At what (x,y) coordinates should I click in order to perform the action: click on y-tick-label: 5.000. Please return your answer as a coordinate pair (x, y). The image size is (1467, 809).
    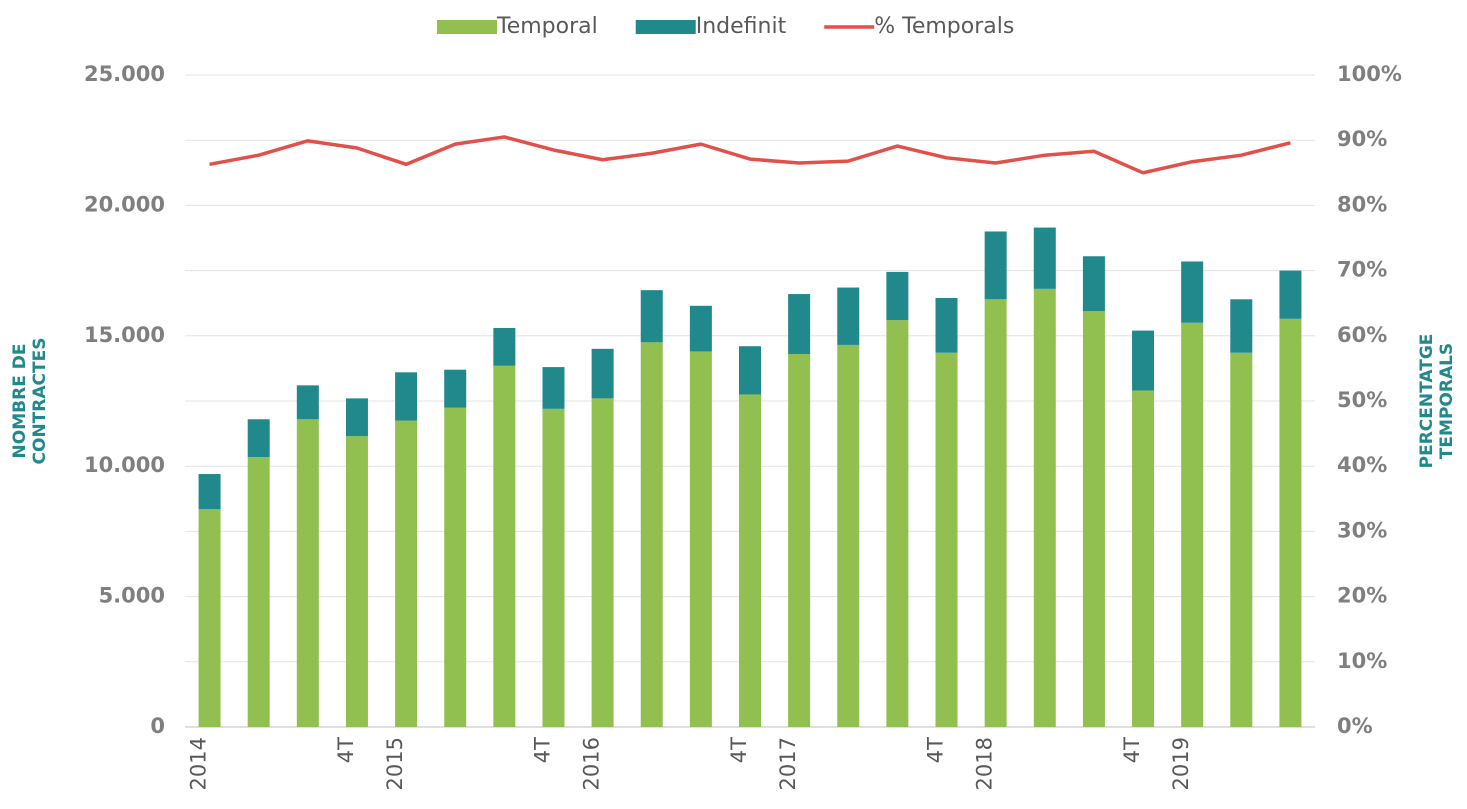
    Looking at the image, I should click on (132, 596).